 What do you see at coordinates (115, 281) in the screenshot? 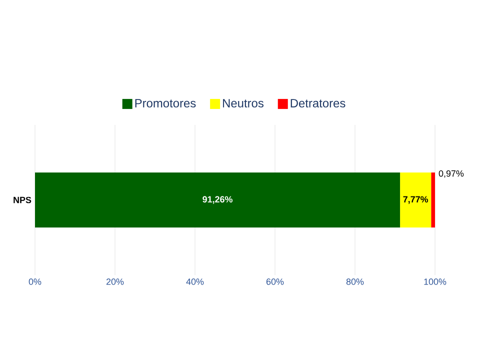
I see `x-tick-label: 20%` at bounding box center [115, 281].